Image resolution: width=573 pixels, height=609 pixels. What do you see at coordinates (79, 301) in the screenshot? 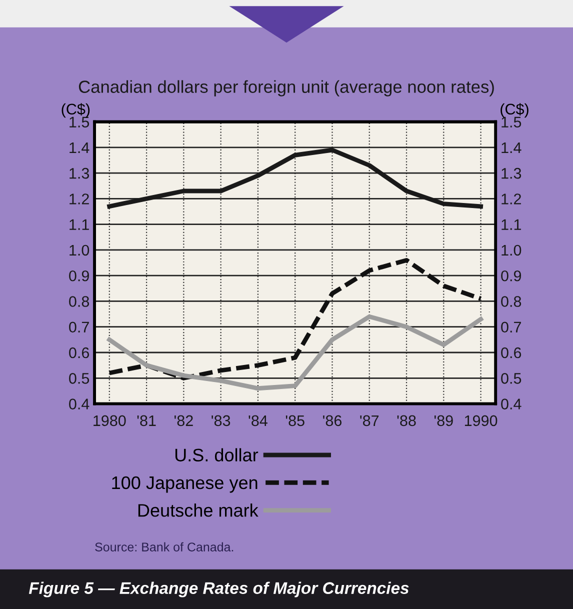
I see `y-tick-label: 0.8` at bounding box center [79, 301].